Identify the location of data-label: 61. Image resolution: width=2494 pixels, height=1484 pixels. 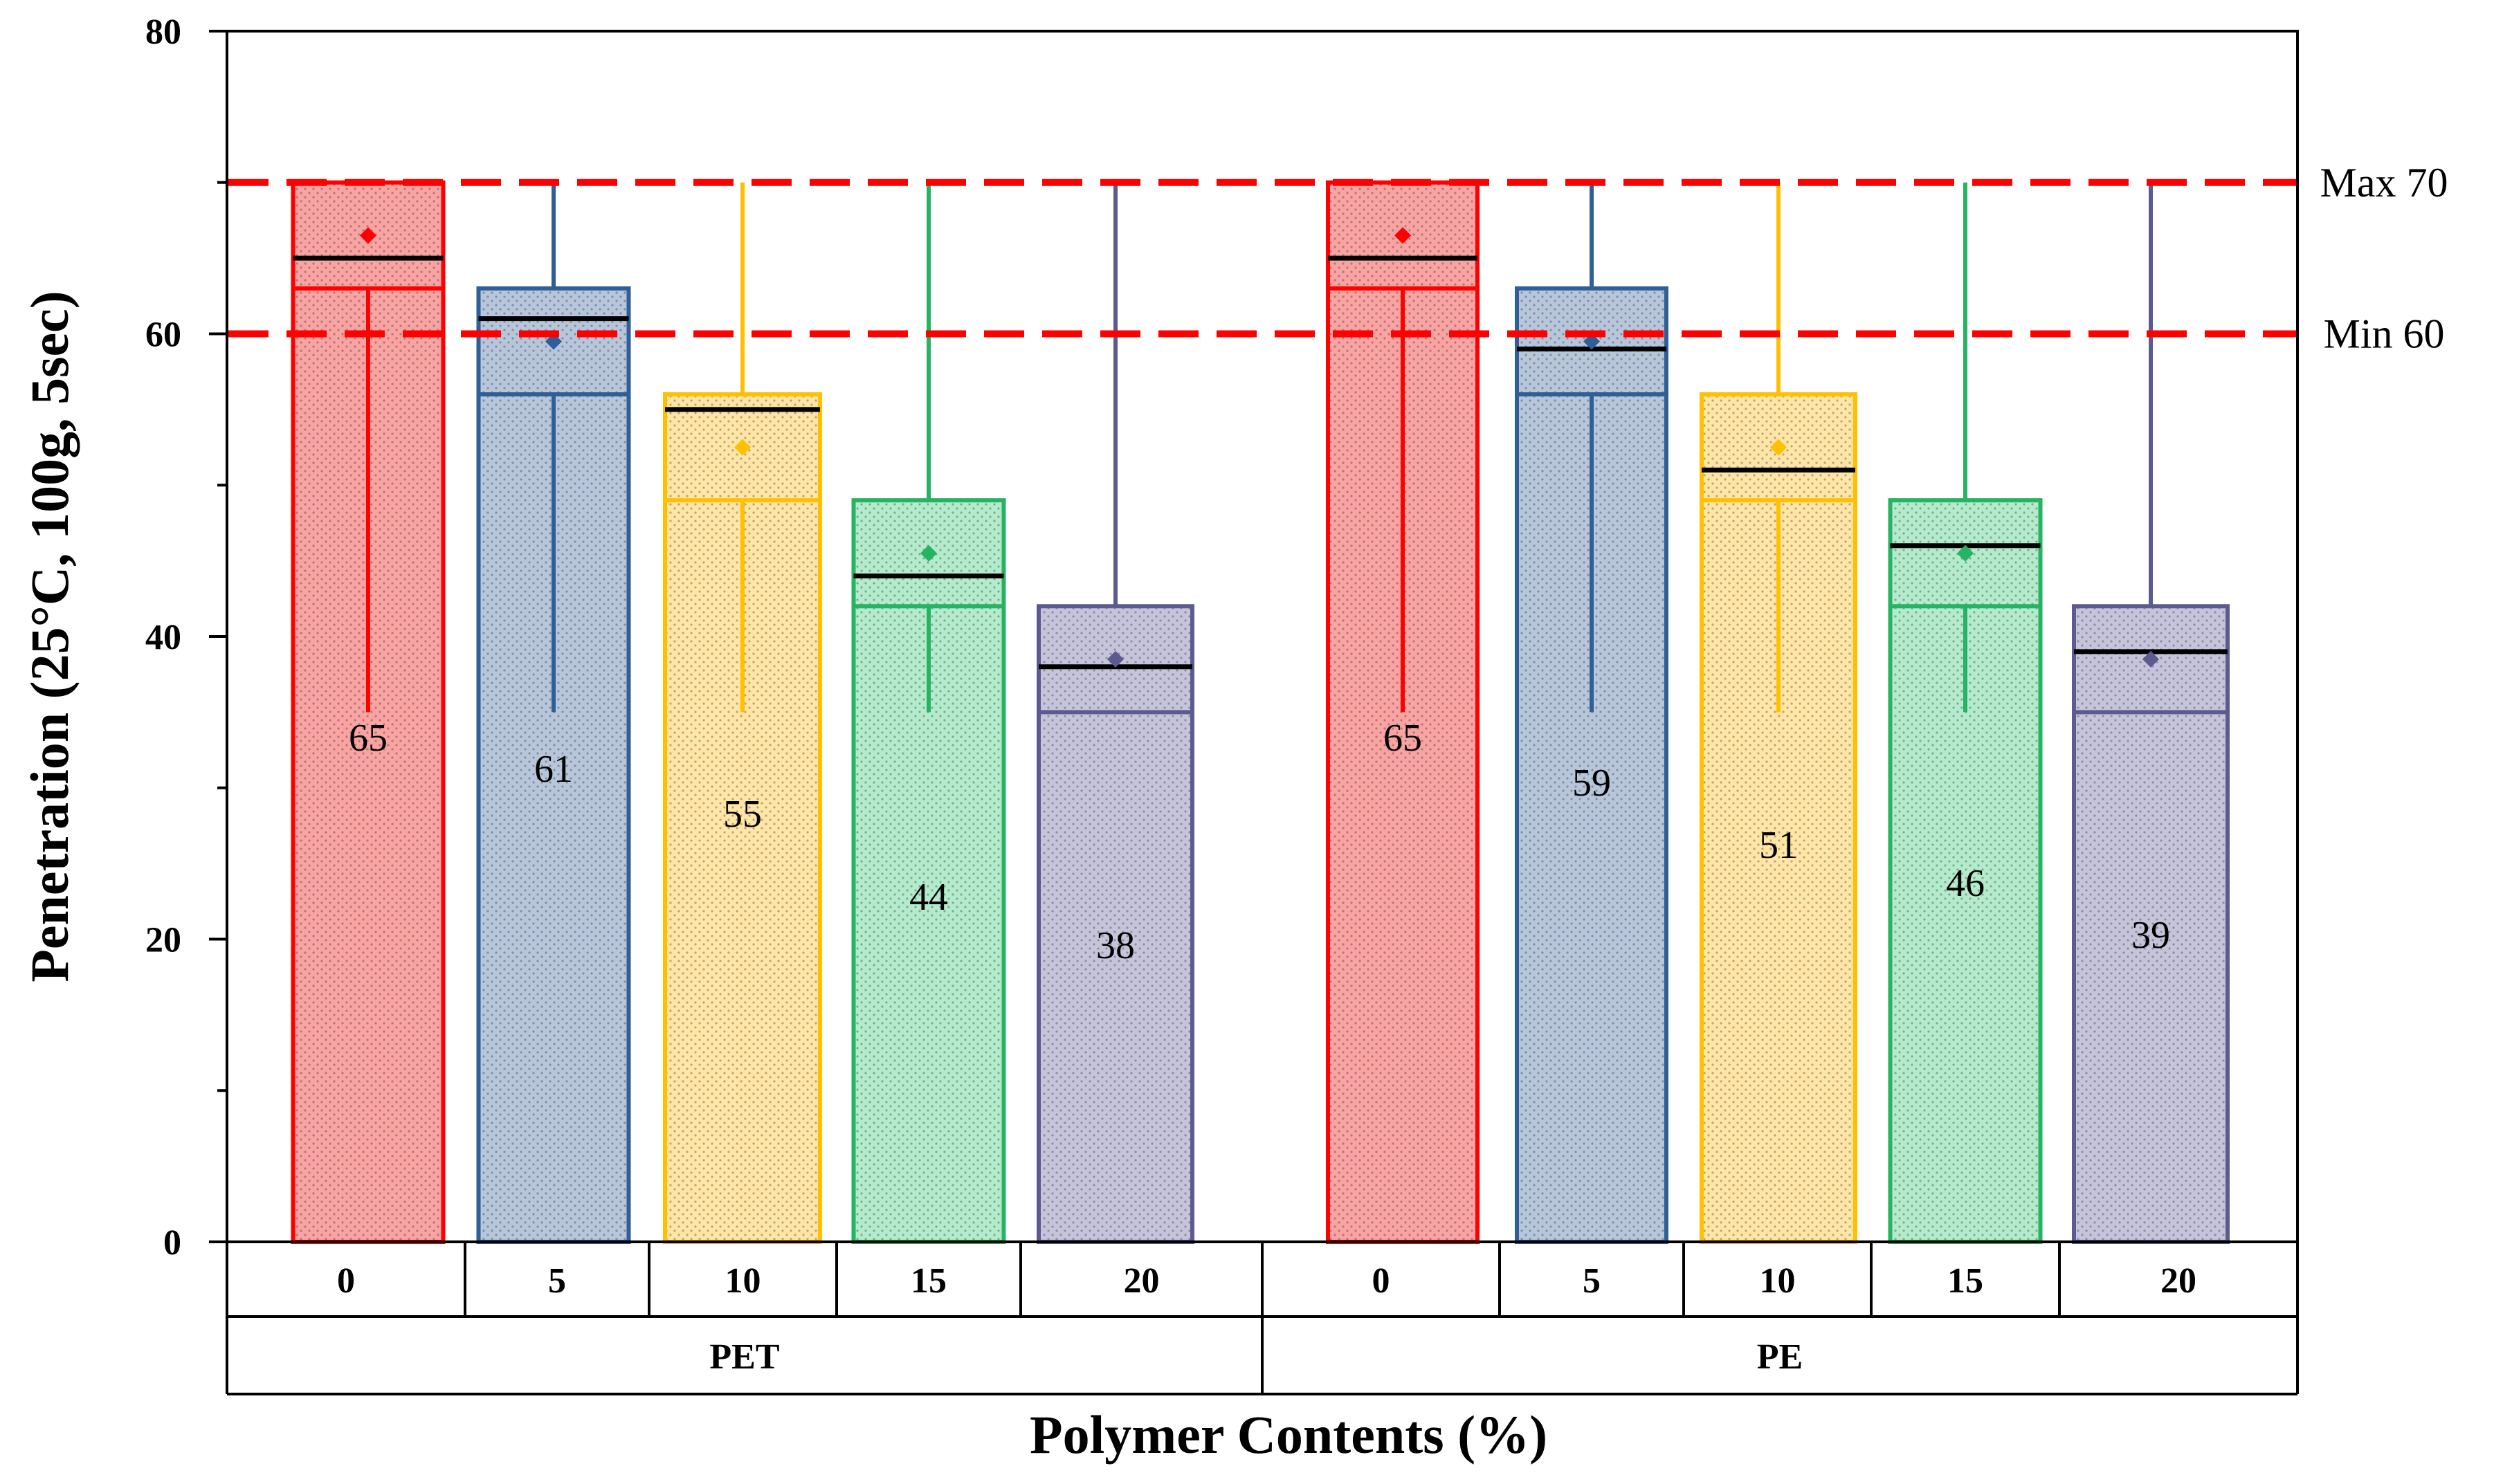
(553, 769).